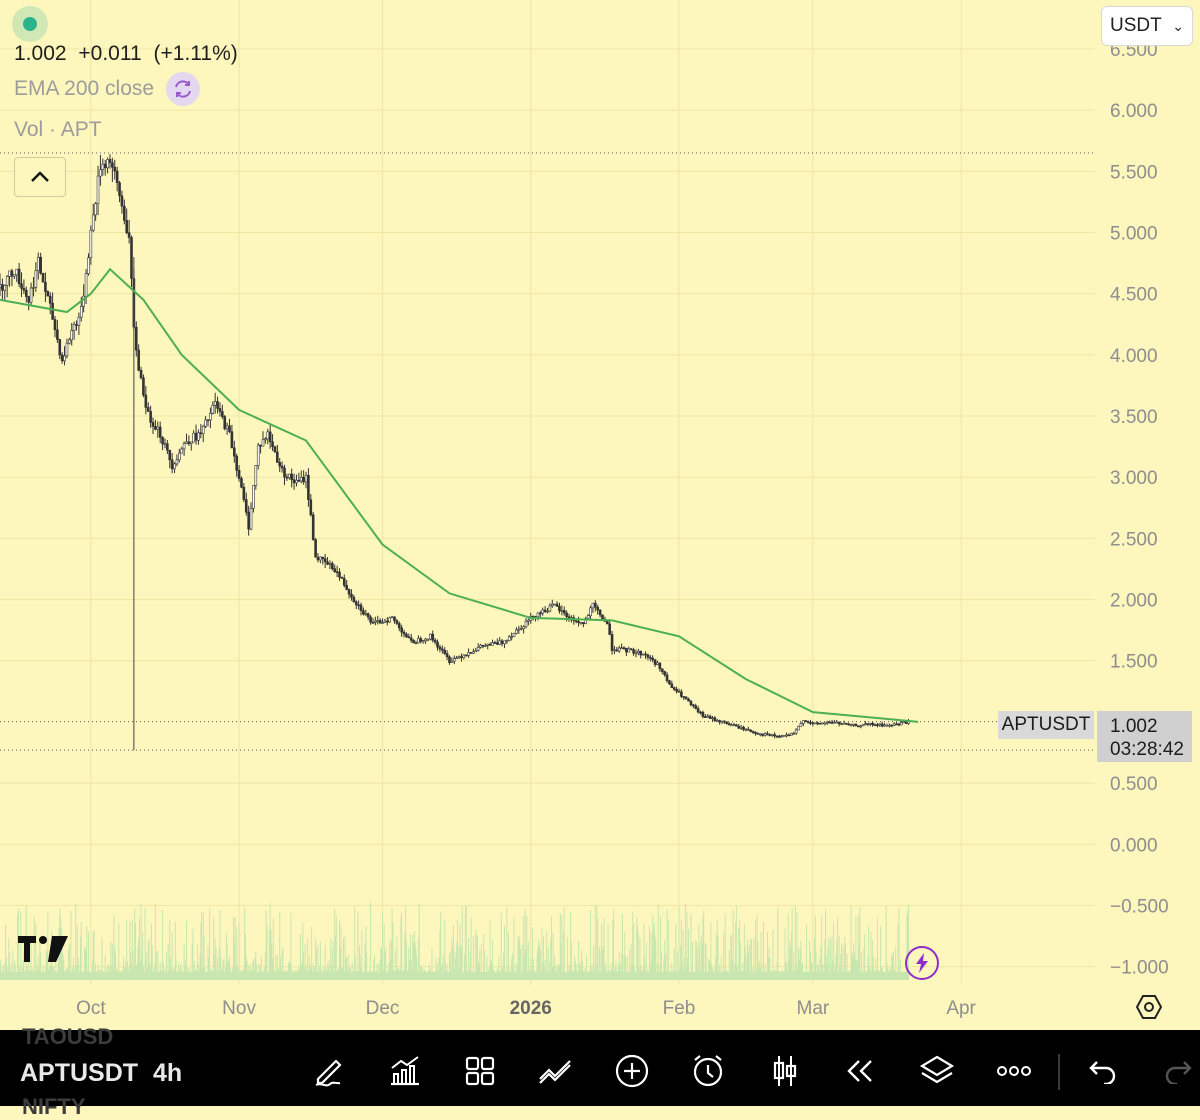 The image size is (1200, 1120). Describe the element at coordinates (937, 1071) in the screenshot. I see `layers-button` at that location.